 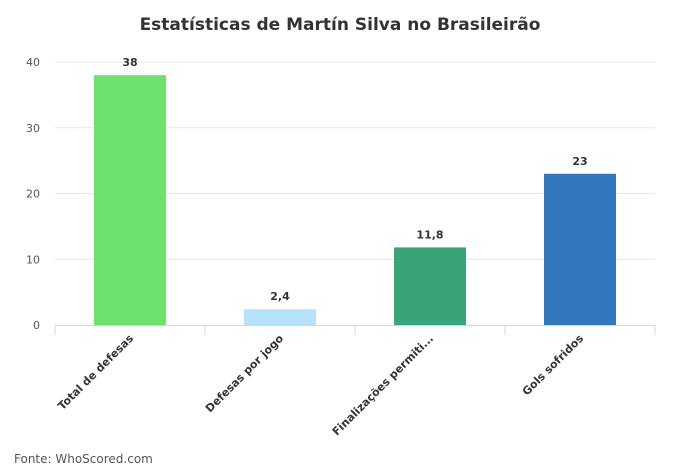 I want to click on source-note: Fonte: WhoScored.com, so click(x=83, y=459).